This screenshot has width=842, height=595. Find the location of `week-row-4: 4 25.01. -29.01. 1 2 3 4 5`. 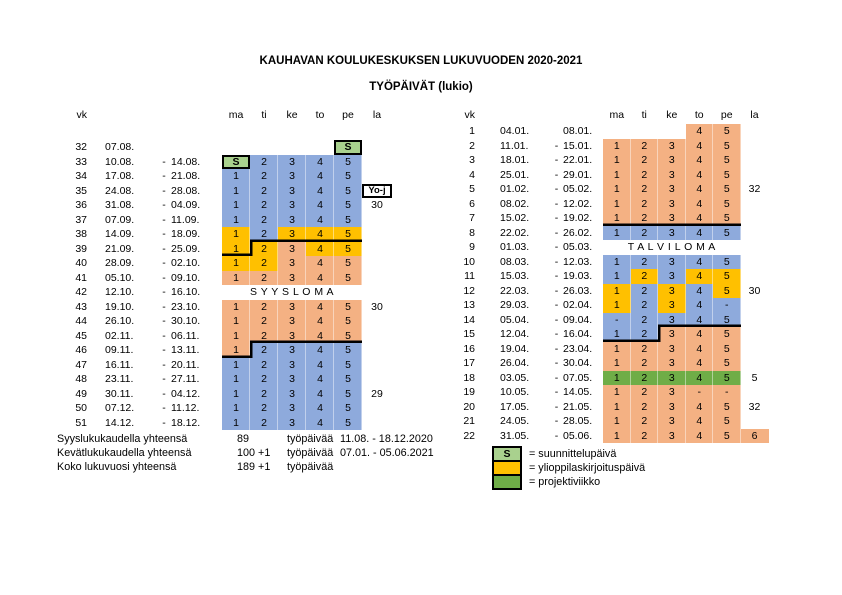

week-row-4: 4 25.01. -29.01. 1 2 3 4 5 is located at coordinates (598, 174).